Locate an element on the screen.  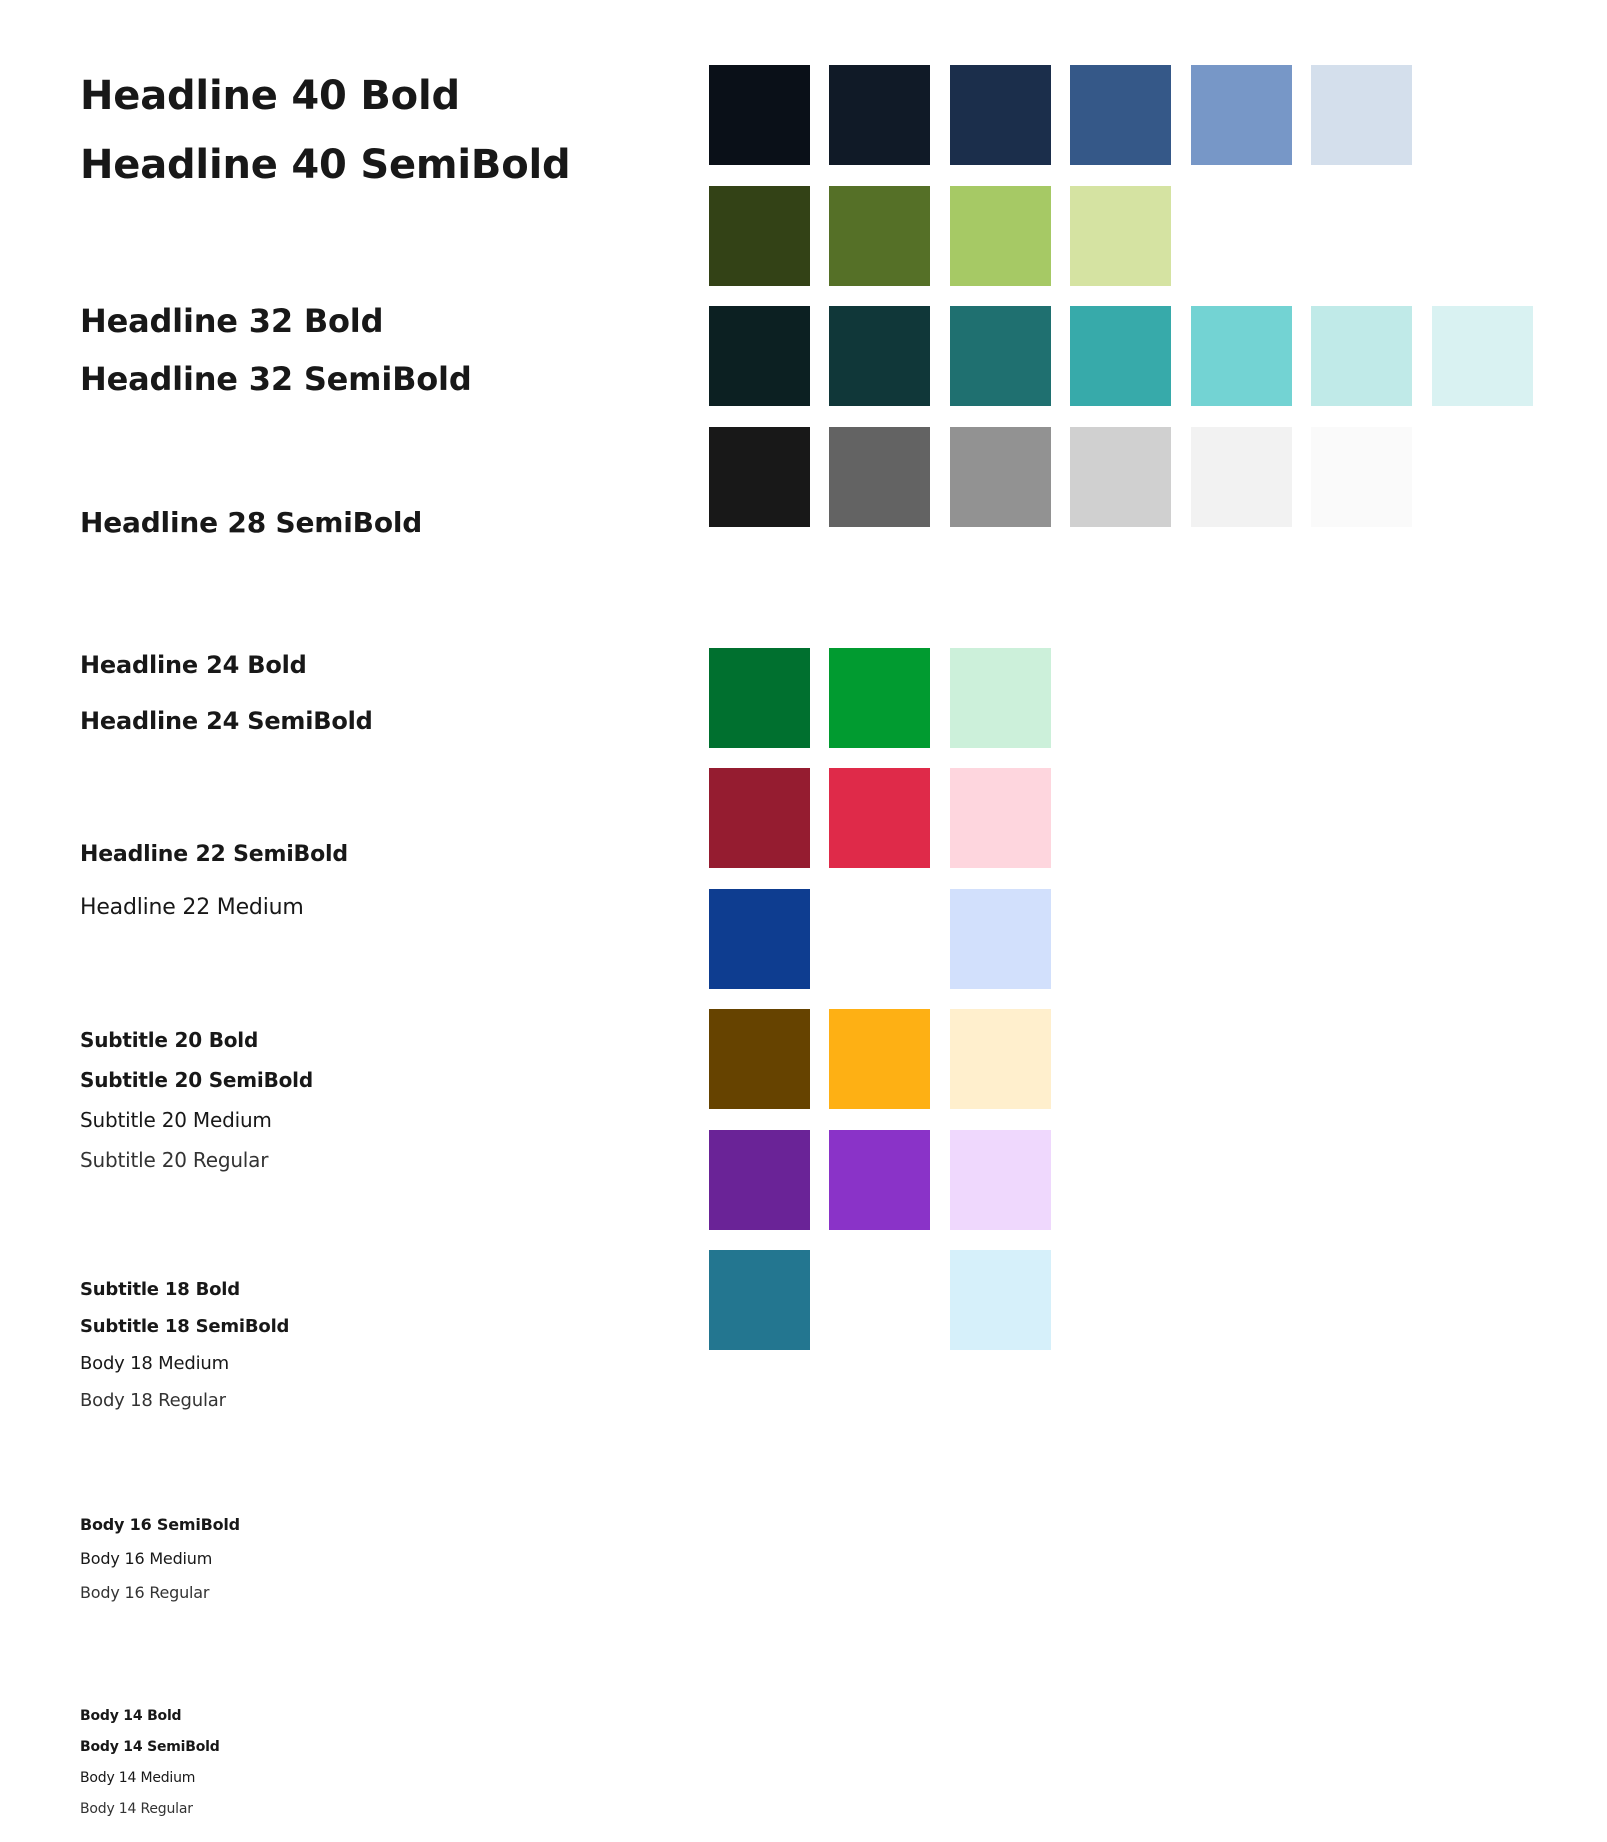
body-16-semibold-sample: Body 16 SemiBold is located at coordinates (160, 1524).